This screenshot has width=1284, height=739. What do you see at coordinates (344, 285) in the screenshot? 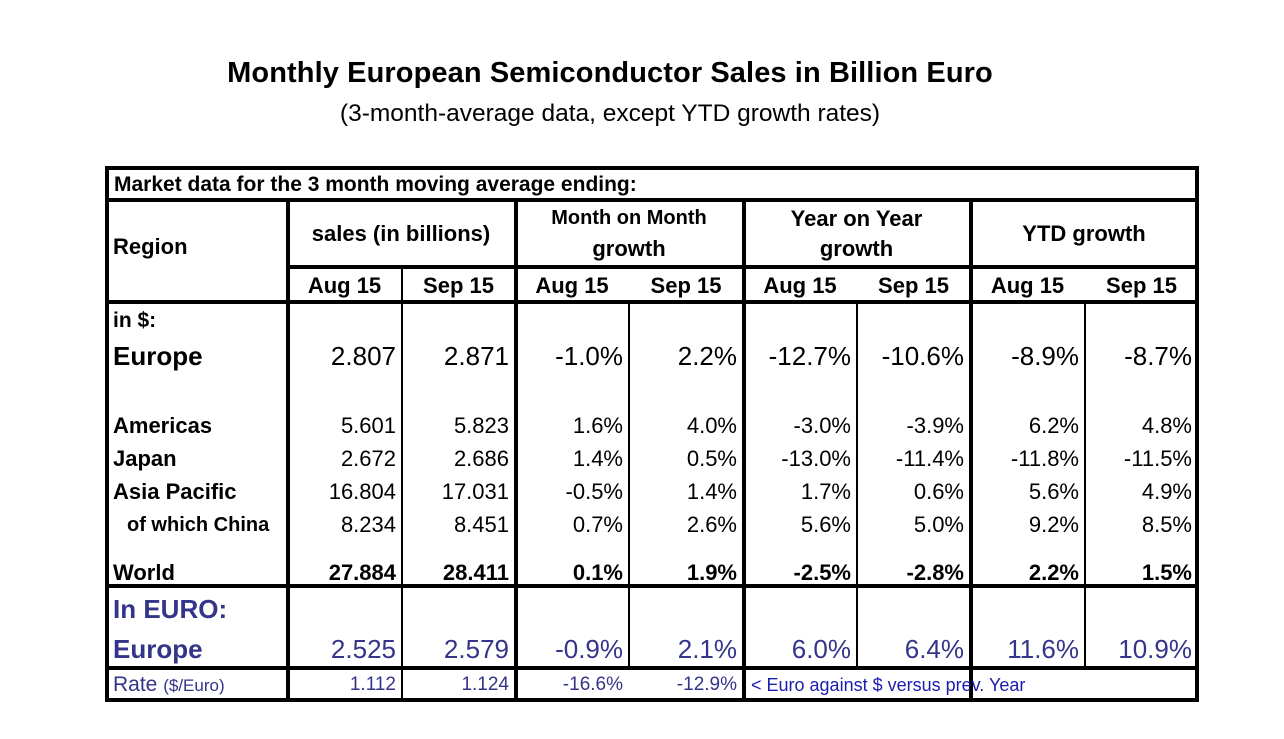
I see `period-header-0: Aug 15` at bounding box center [344, 285].